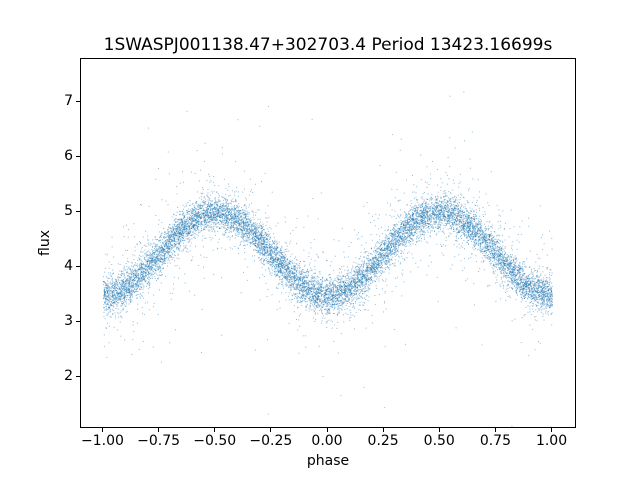  What do you see at coordinates (68, 101) in the screenshot?
I see `y-tick-label: 7` at bounding box center [68, 101].